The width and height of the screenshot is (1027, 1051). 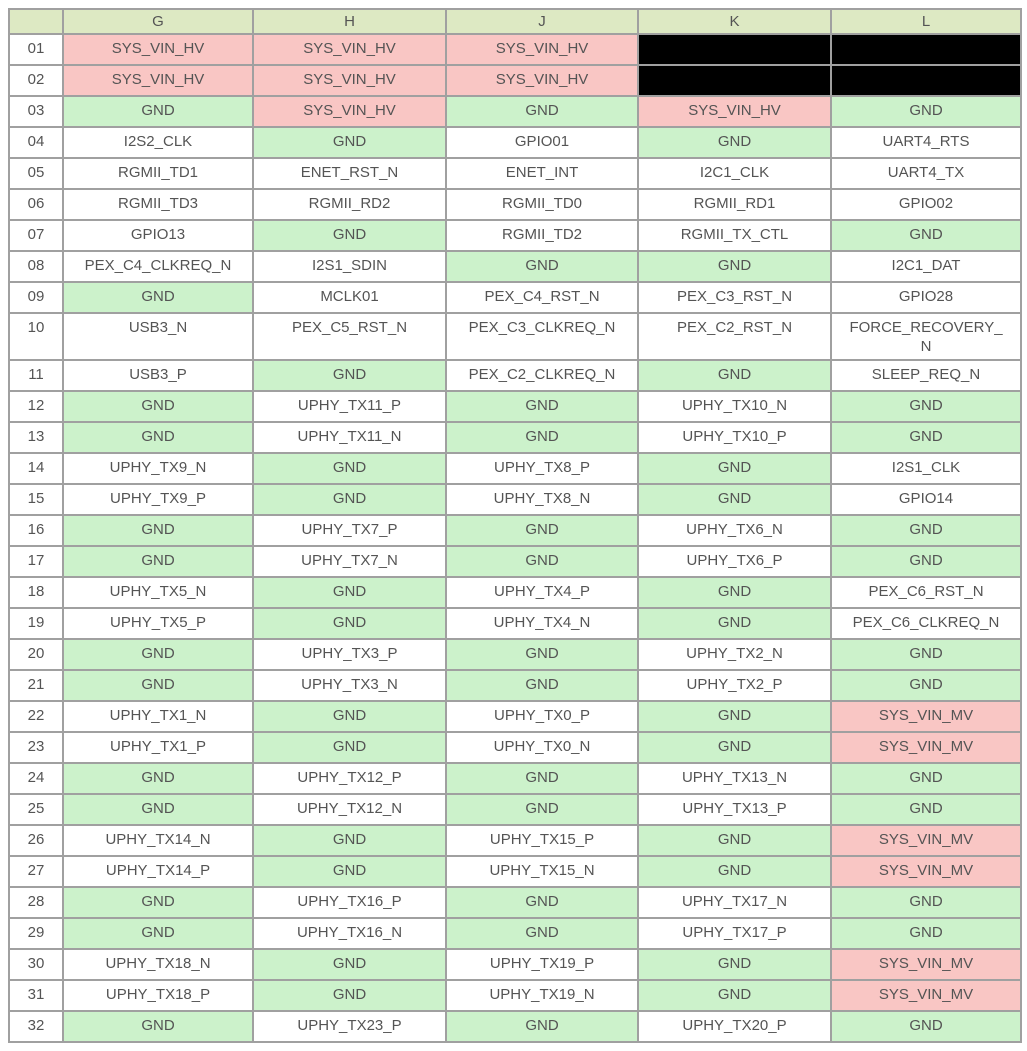 I want to click on pin-label: RGMII_RD1, so click(x=734, y=203).